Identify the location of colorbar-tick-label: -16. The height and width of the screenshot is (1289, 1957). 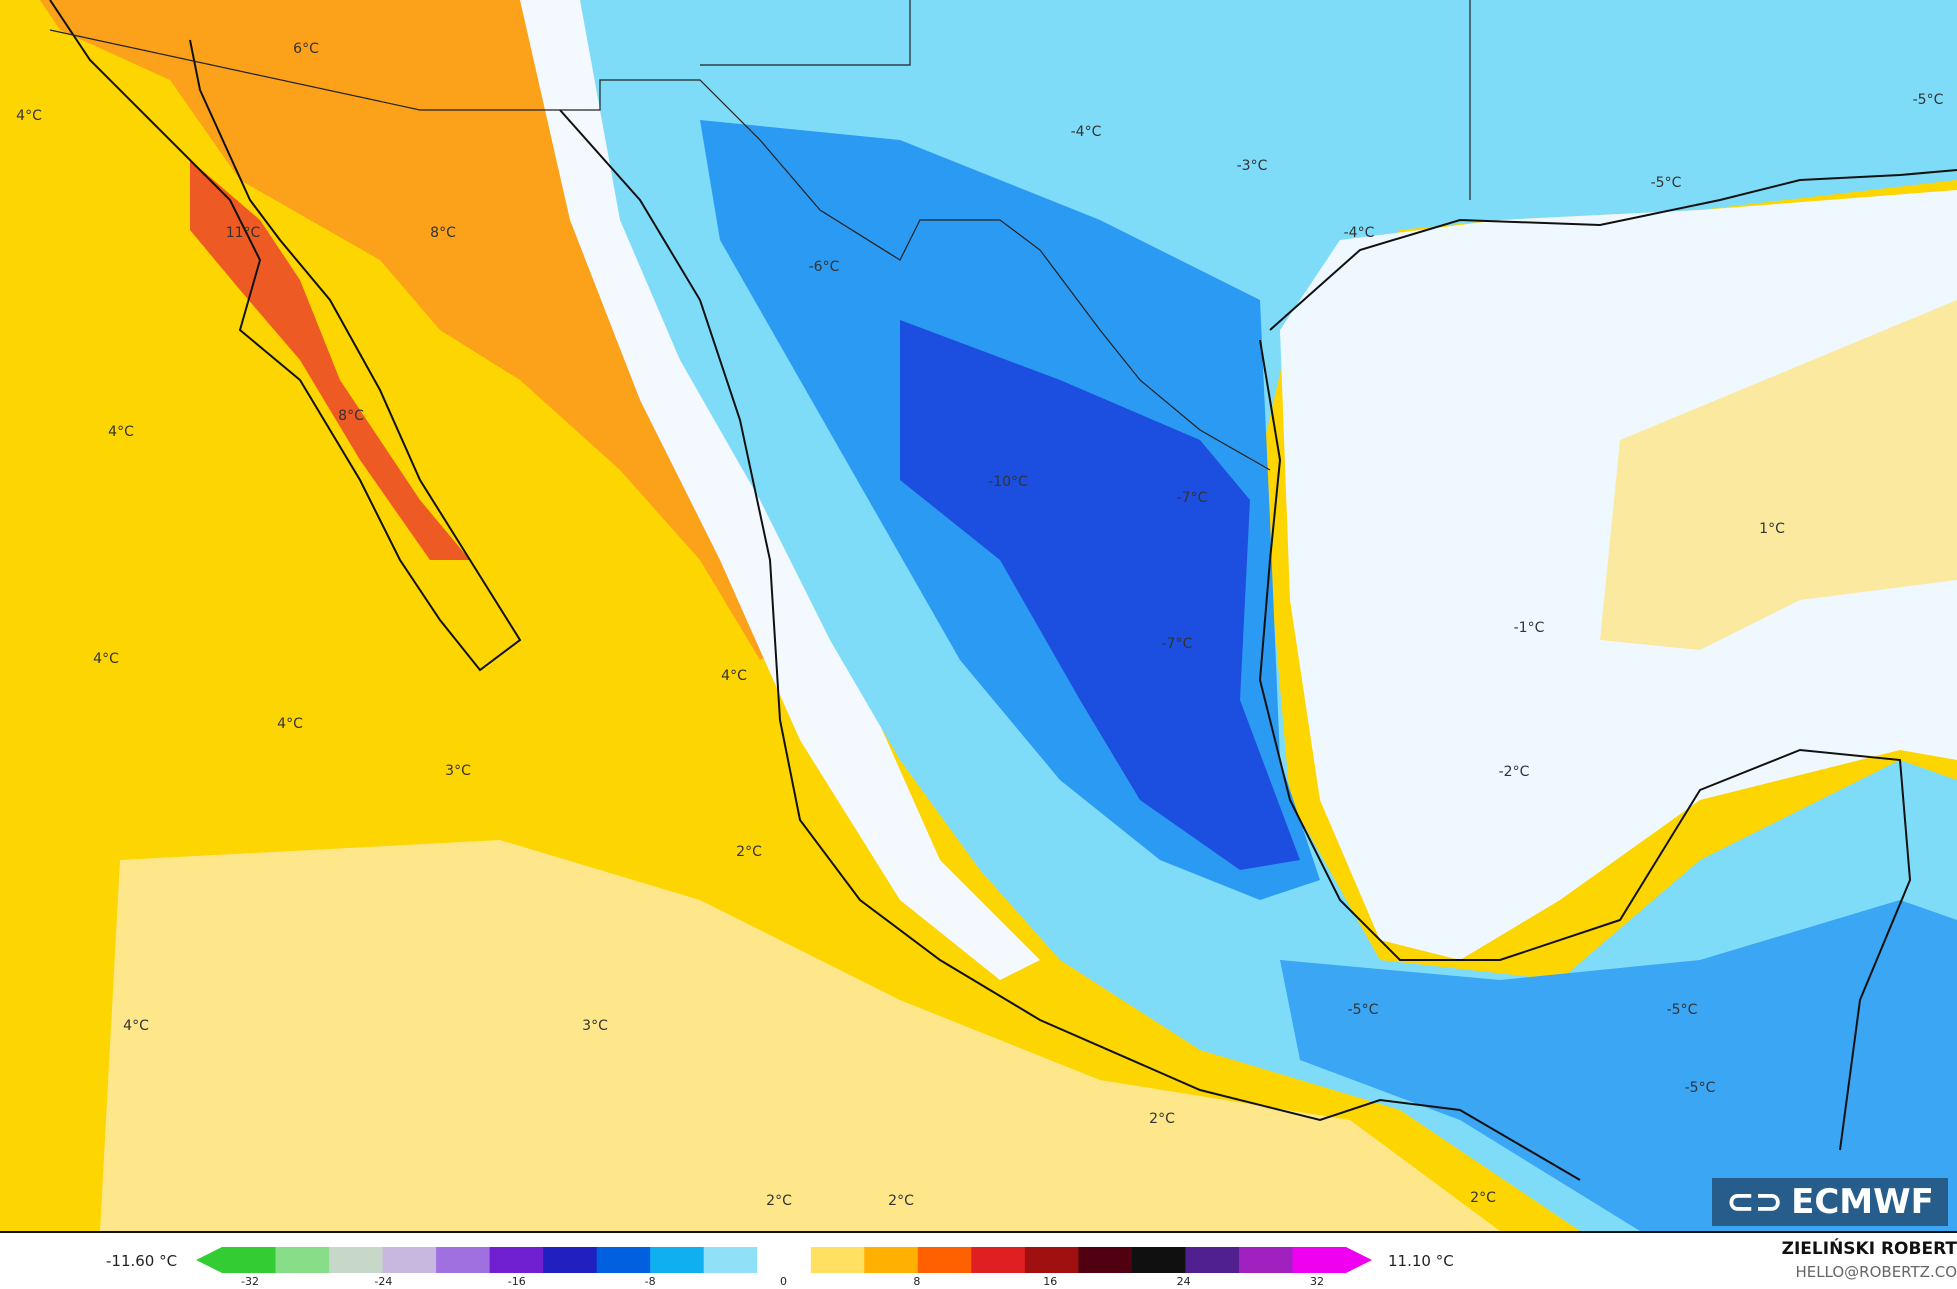
(516, 1281).